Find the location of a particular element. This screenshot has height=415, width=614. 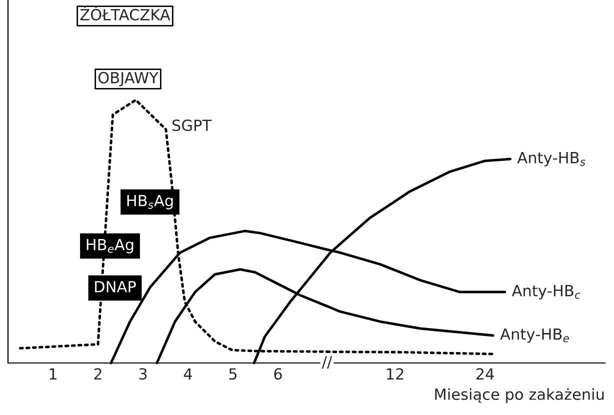

x-tick-label: 1 is located at coordinates (53, 374).